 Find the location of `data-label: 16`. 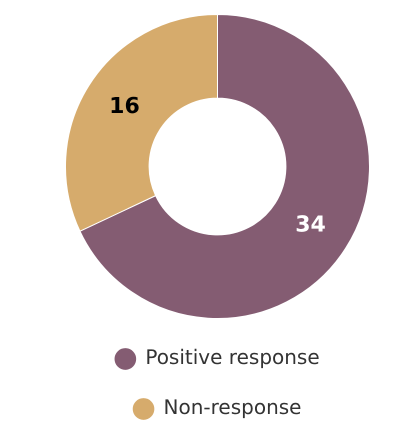

data-label: 16 is located at coordinates (124, 107).